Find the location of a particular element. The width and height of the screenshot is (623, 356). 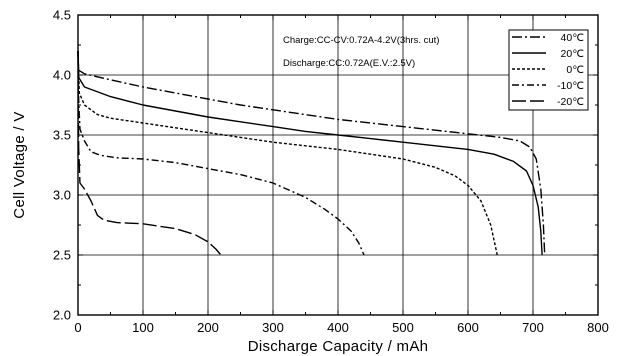

annotation-charge: Charge:CC-CV:0.72A-4.2V(3hrs. cut) is located at coordinates (361, 40).